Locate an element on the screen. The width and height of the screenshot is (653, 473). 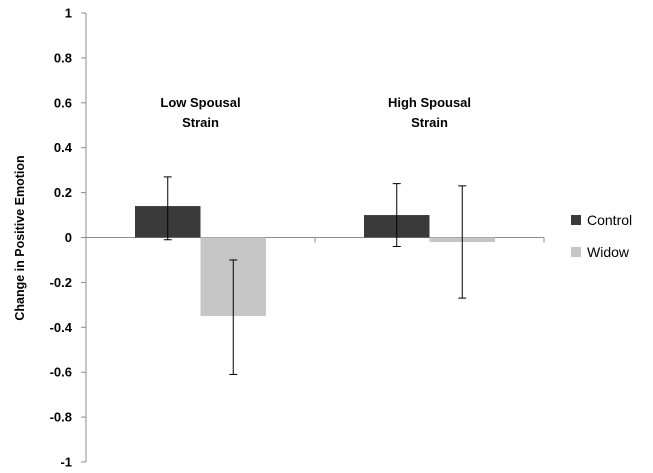
y-tick-label: 0.4 is located at coordinates (63, 147).